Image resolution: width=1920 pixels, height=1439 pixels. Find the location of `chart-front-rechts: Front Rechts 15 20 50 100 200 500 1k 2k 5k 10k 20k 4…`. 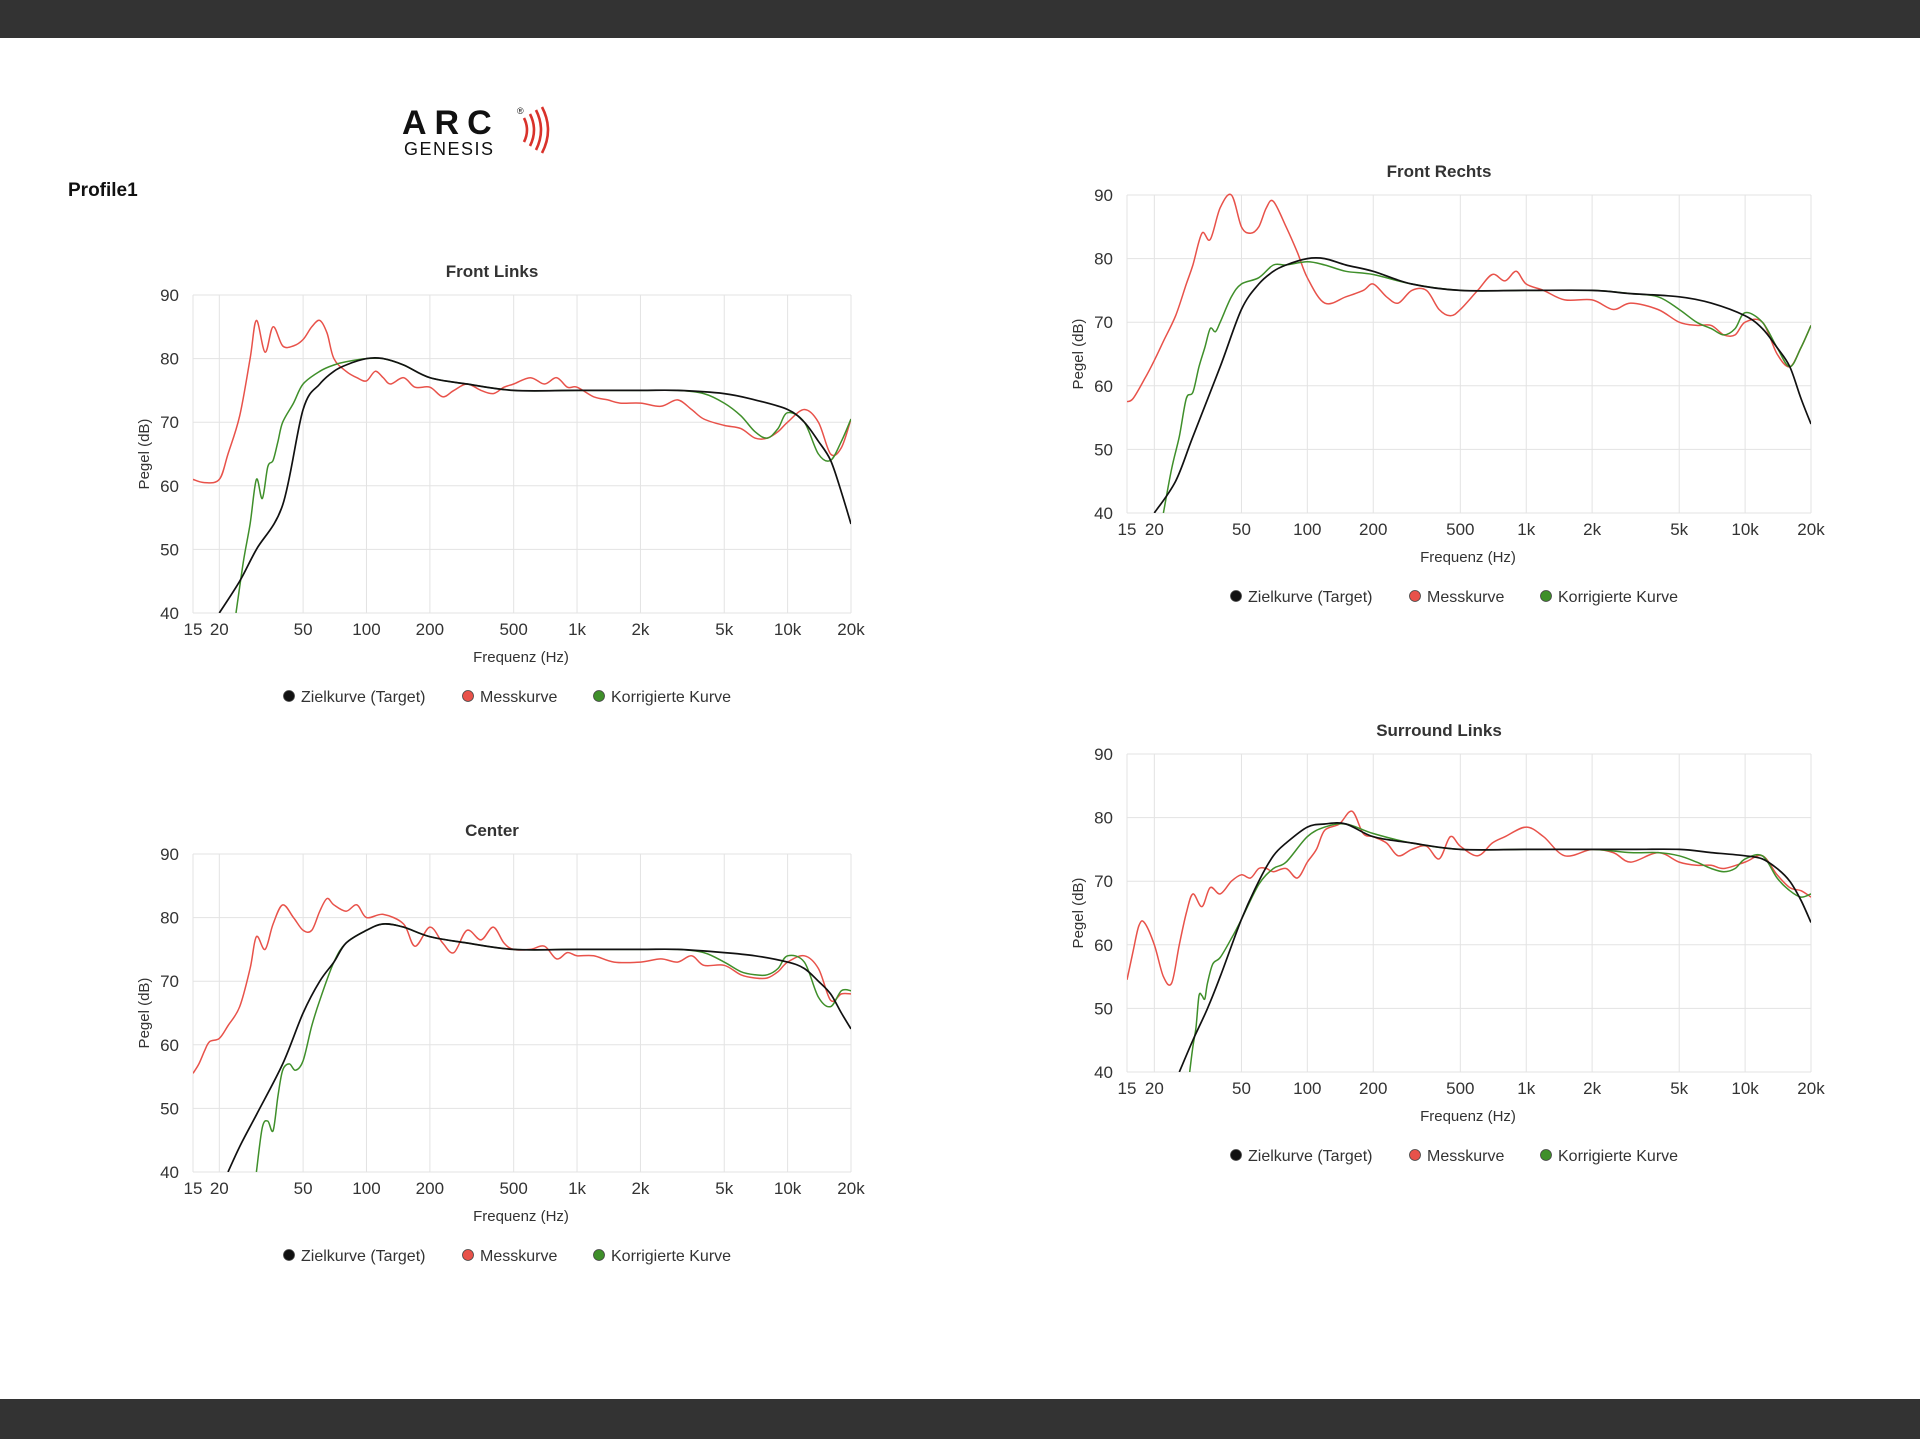

chart-front-rechts: Front Rechts 15 20 50 100 200 500 1k 2k 5k 10k 20k 4… is located at coordinates (1447, 384).